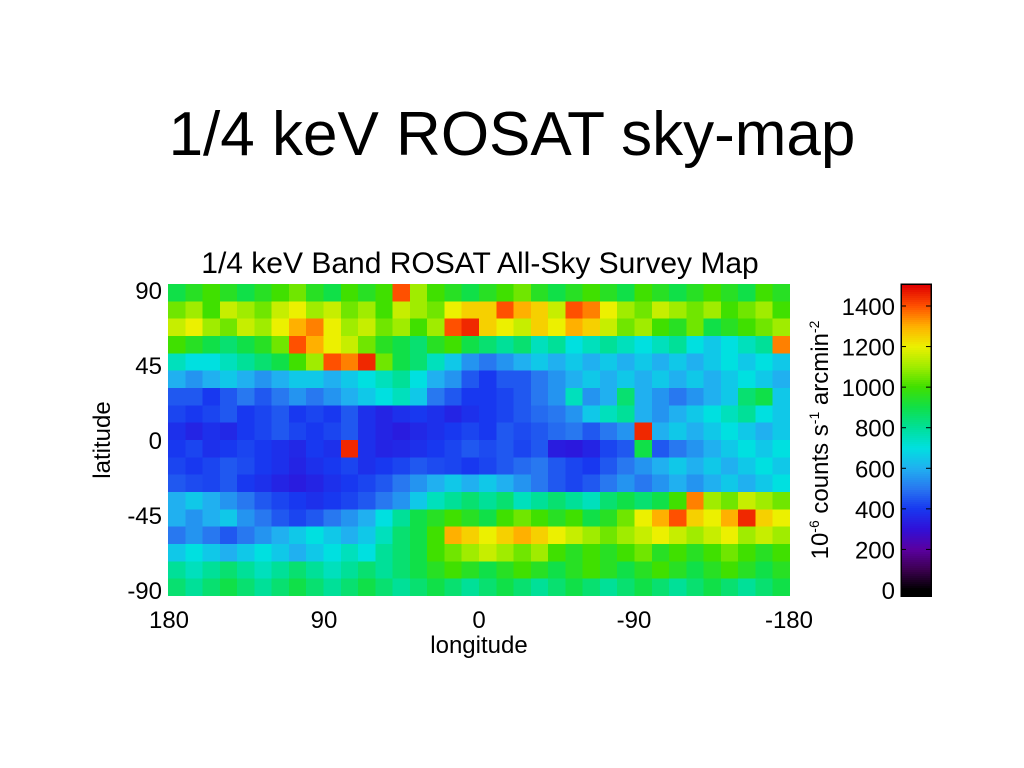 The height and width of the screenshot is (768, 1024). What do you see at coordinates (814, 418) in the screenshot?
I see `colorbar-label-exponent: -1` at bounding box center [814, 418].